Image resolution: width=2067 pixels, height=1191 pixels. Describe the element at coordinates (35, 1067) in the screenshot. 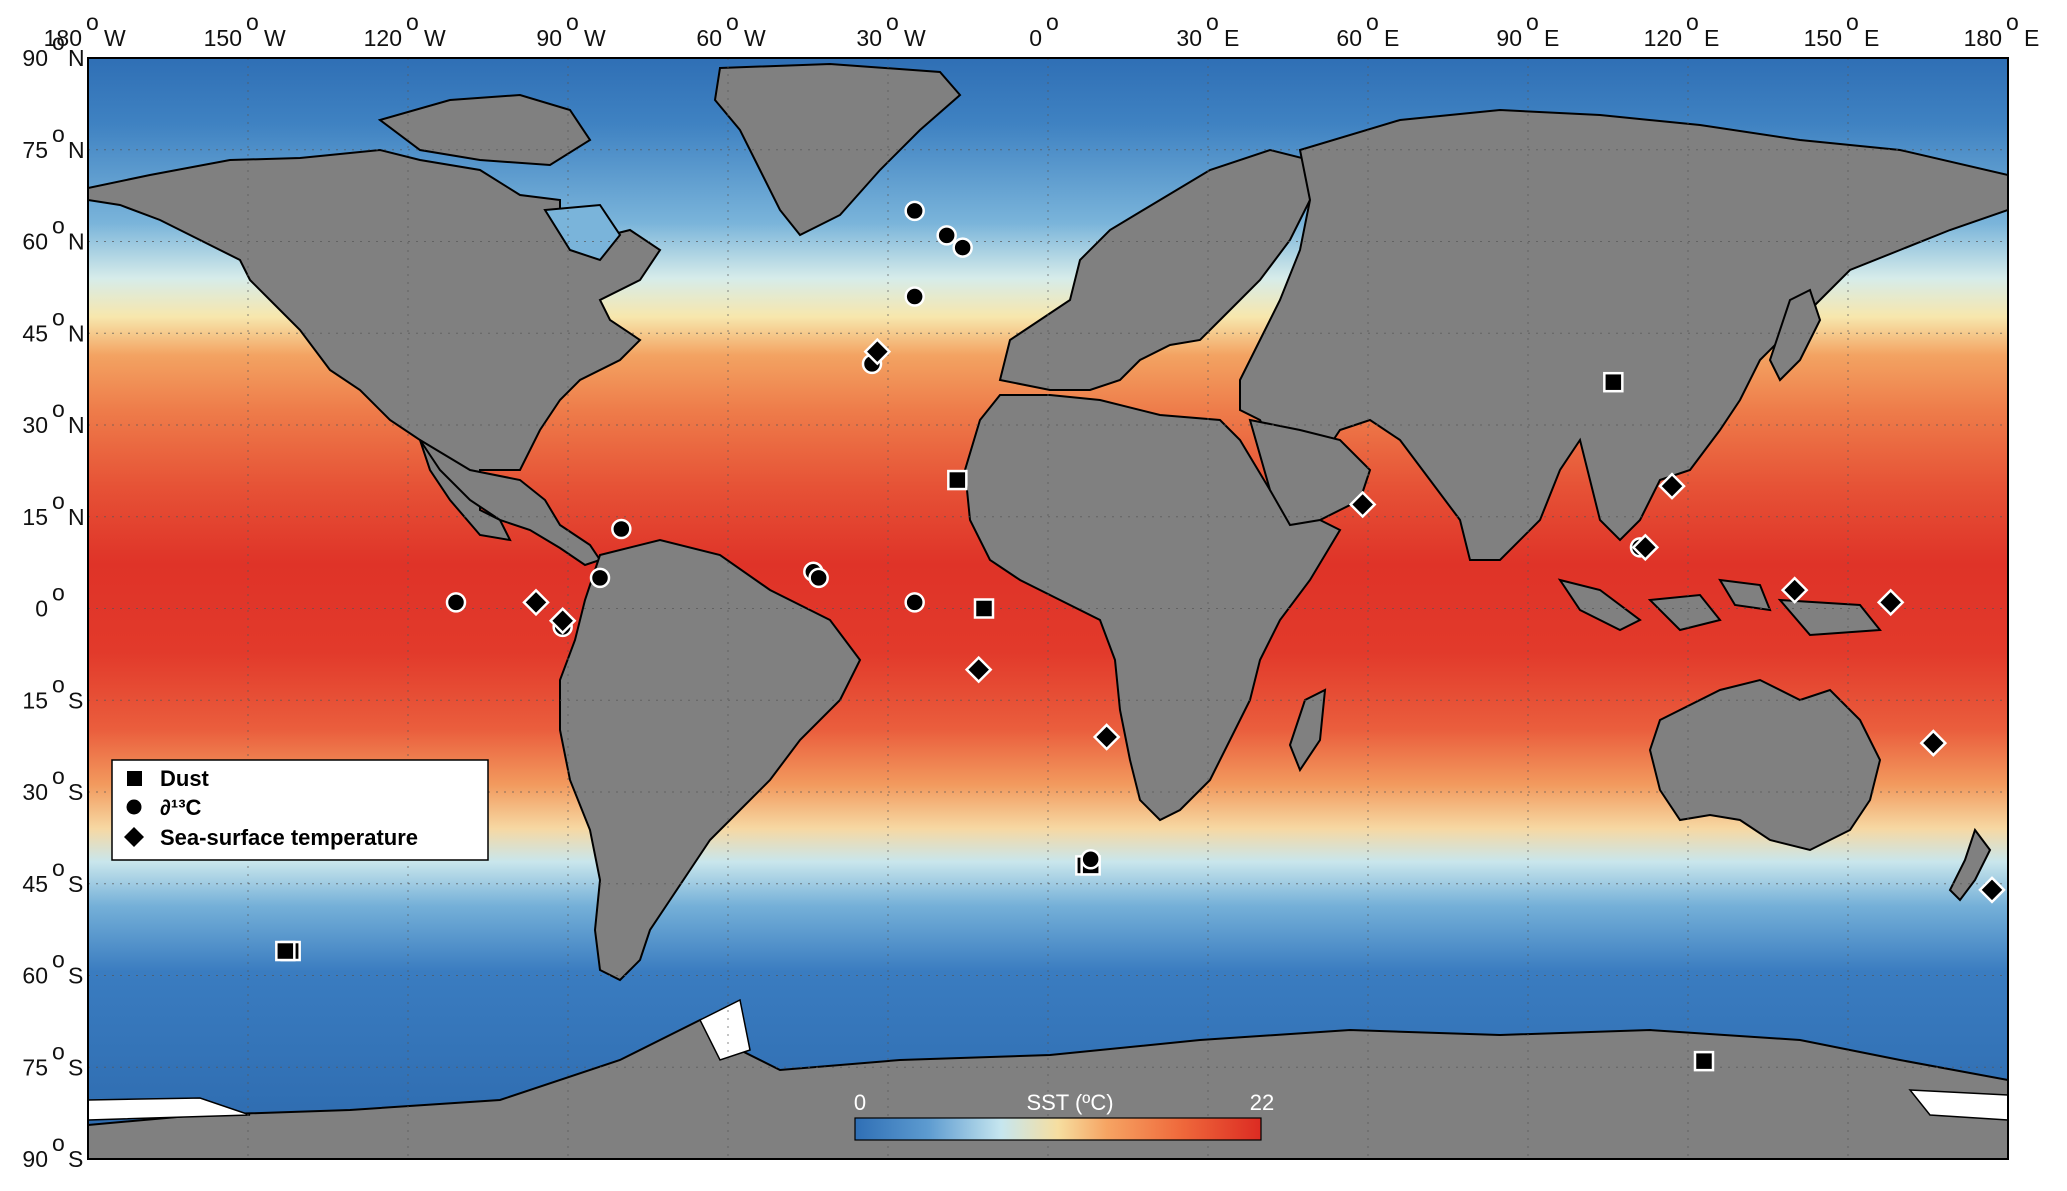

I see `latitude-degree-text: 75` at that location.